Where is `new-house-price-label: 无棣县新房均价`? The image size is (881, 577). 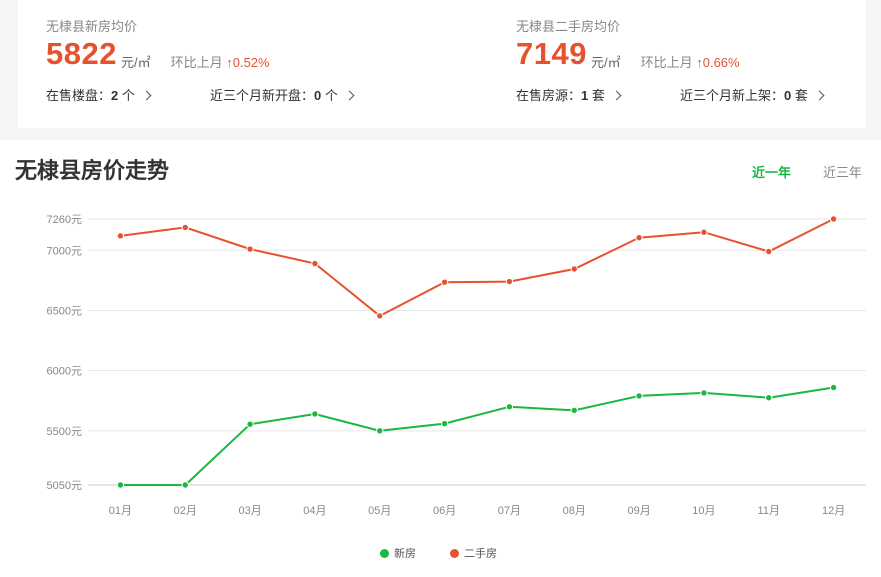 new-house-price-label: 无棣县新房均价 is located at coordinates (92, 26).